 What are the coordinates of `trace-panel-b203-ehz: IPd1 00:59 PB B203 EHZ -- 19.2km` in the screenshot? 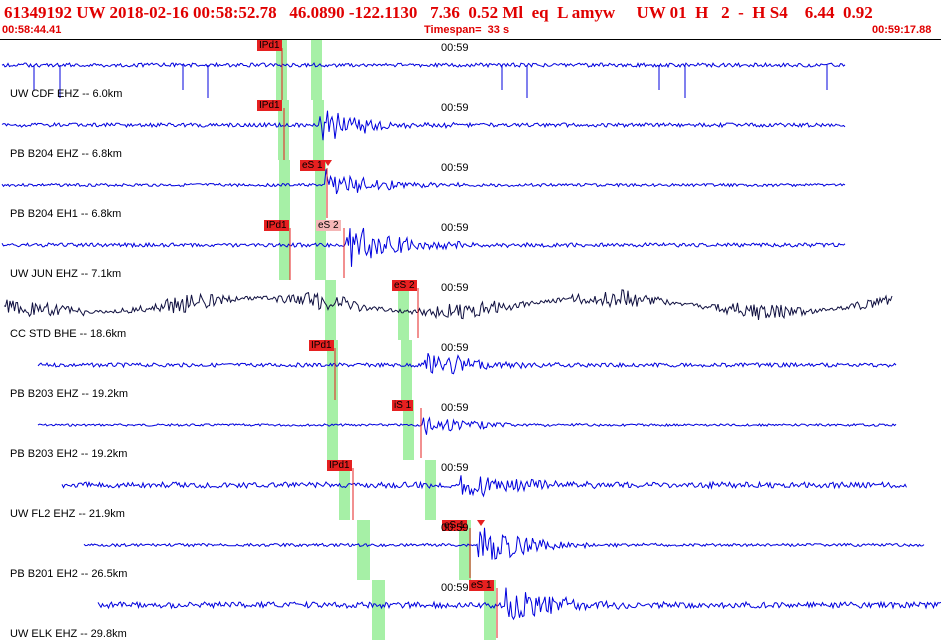 It's located at (470, 370).